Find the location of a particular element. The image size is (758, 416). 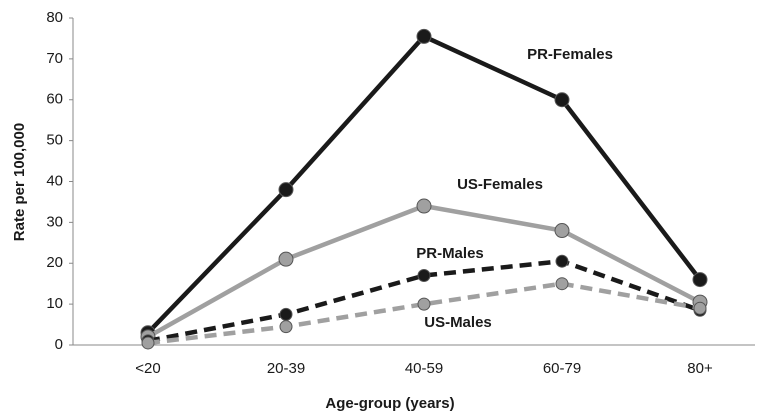

x-tick-label: 40-59 is located at coordinates (424, 368).